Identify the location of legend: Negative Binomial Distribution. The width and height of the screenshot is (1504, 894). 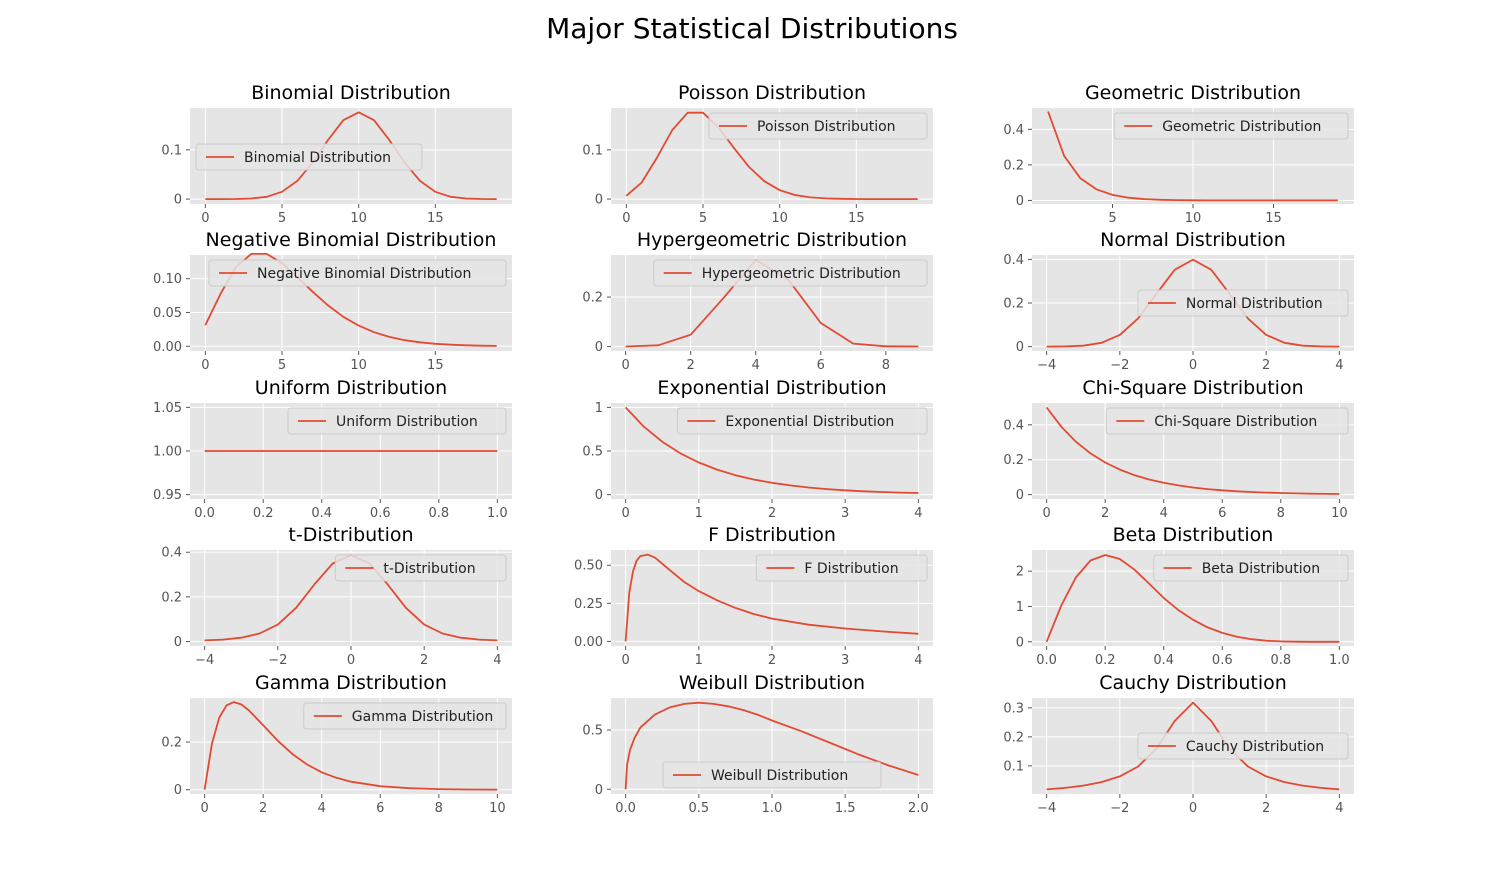
(357, 273).